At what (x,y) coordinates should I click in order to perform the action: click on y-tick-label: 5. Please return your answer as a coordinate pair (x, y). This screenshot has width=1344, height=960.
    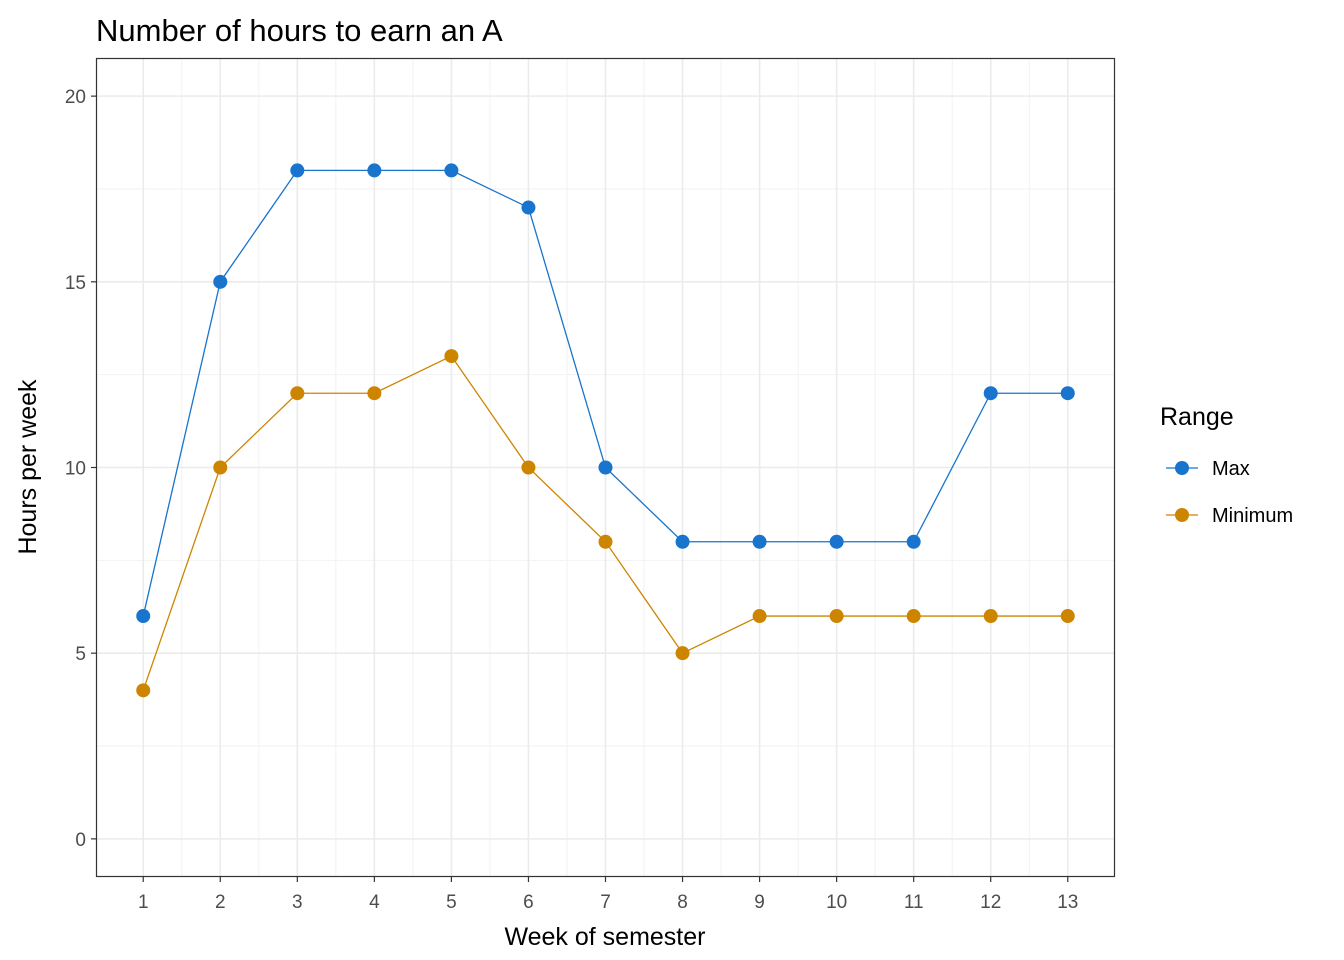
    Looking at the image, I should click on (80, 654).